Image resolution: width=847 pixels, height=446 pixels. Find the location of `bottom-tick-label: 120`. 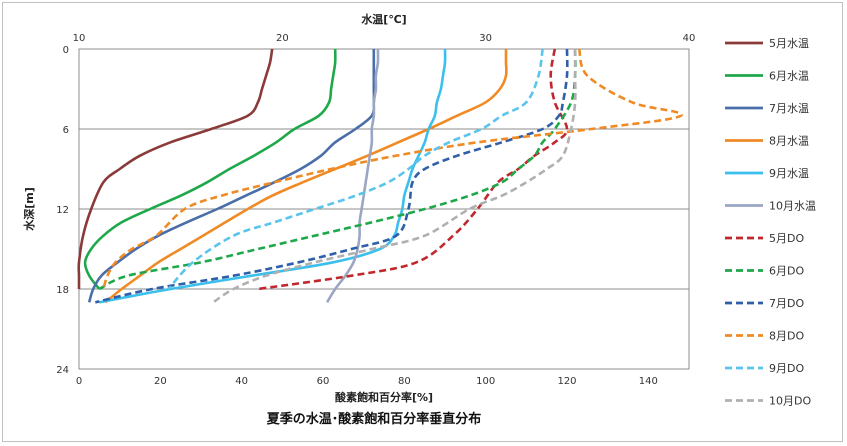

bottom-tick-label: 120 is located at coordinates (566, 381).